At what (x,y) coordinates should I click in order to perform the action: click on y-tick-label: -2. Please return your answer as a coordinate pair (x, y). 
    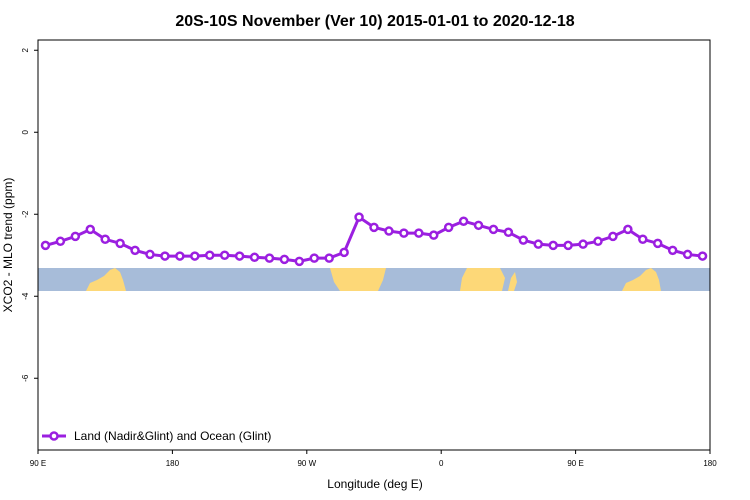
    Looking at the image, I should click on (25, 214).